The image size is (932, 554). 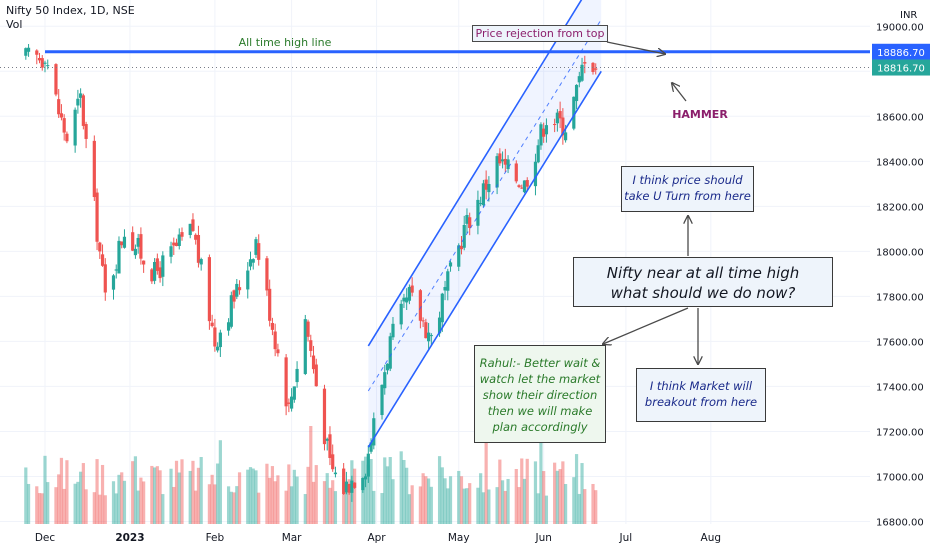 I want to click on price-axis-panel, so click(x=901, y=262).